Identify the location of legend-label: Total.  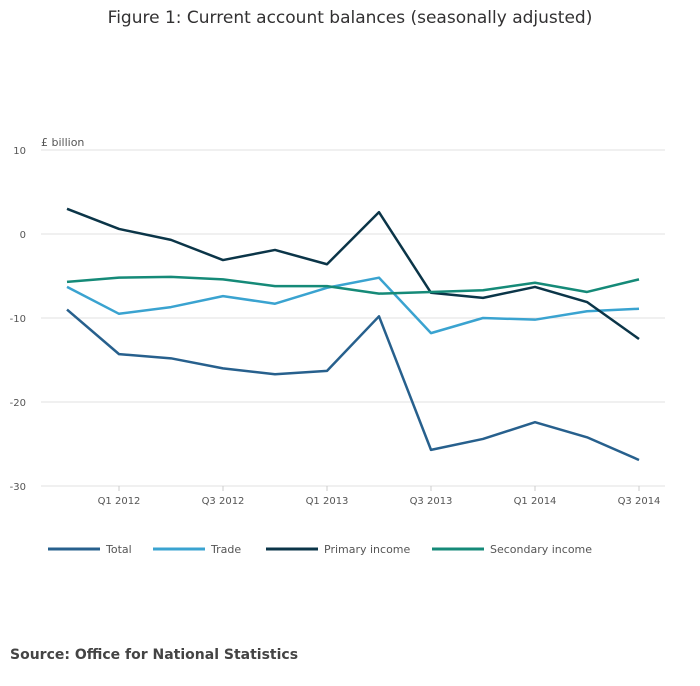
(118, 549).